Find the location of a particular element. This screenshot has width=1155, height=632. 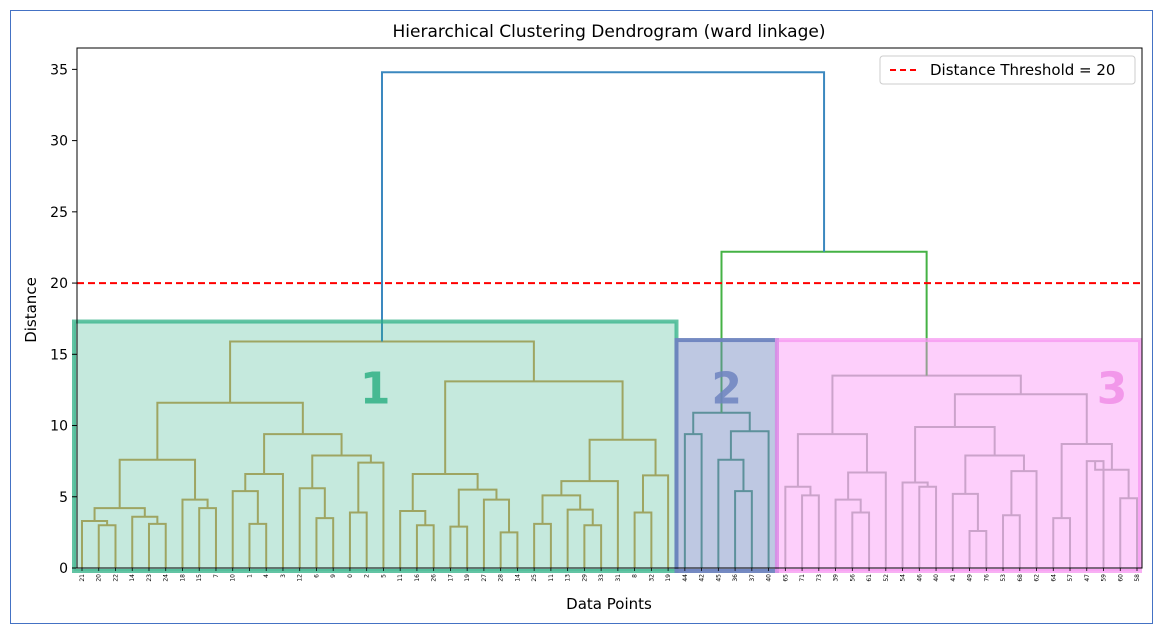

x-tick-label: 44 is located at coordinates (685, 578).